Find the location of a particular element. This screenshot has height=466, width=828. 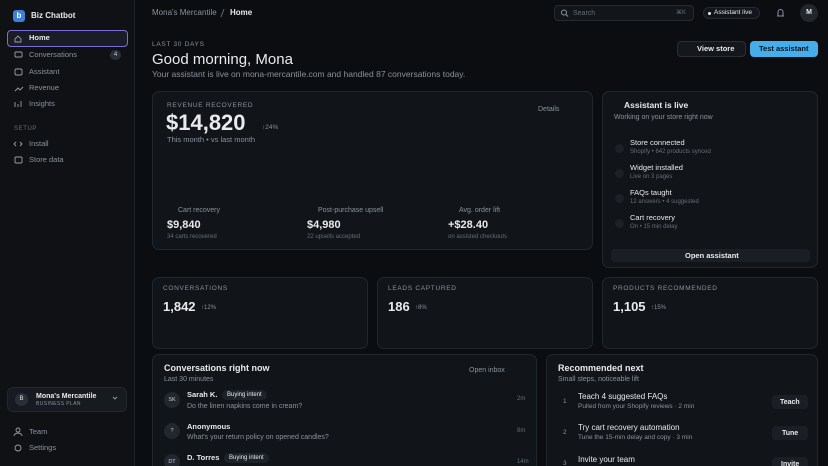

stat-label: Post-purchase upsell is located at coordinates (351, 210).